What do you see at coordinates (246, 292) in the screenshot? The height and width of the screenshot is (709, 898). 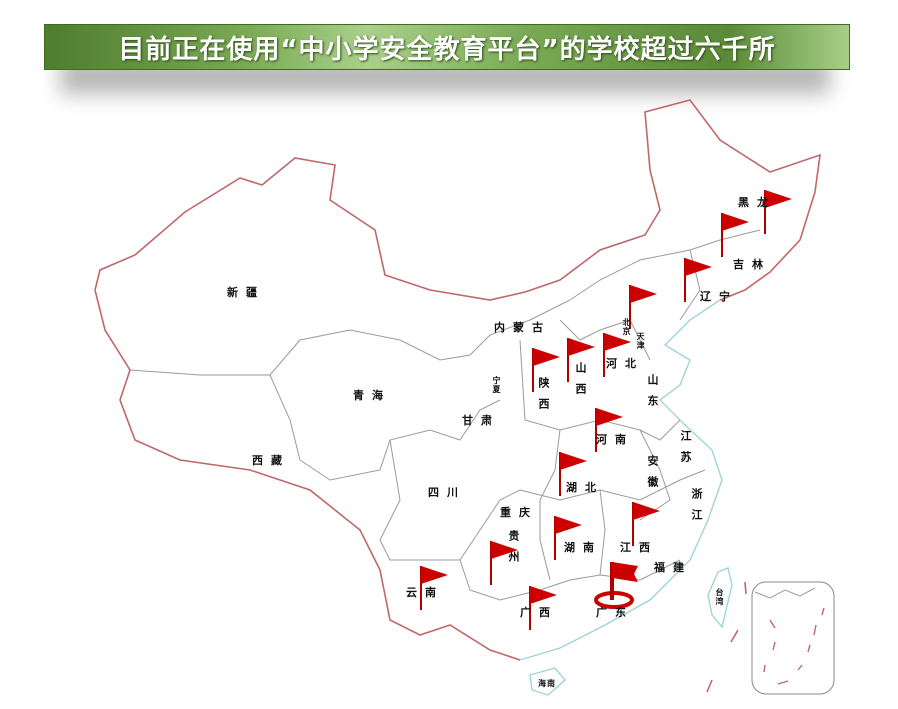 I see `province-label: 新疆` at bounding box center [246, 292].